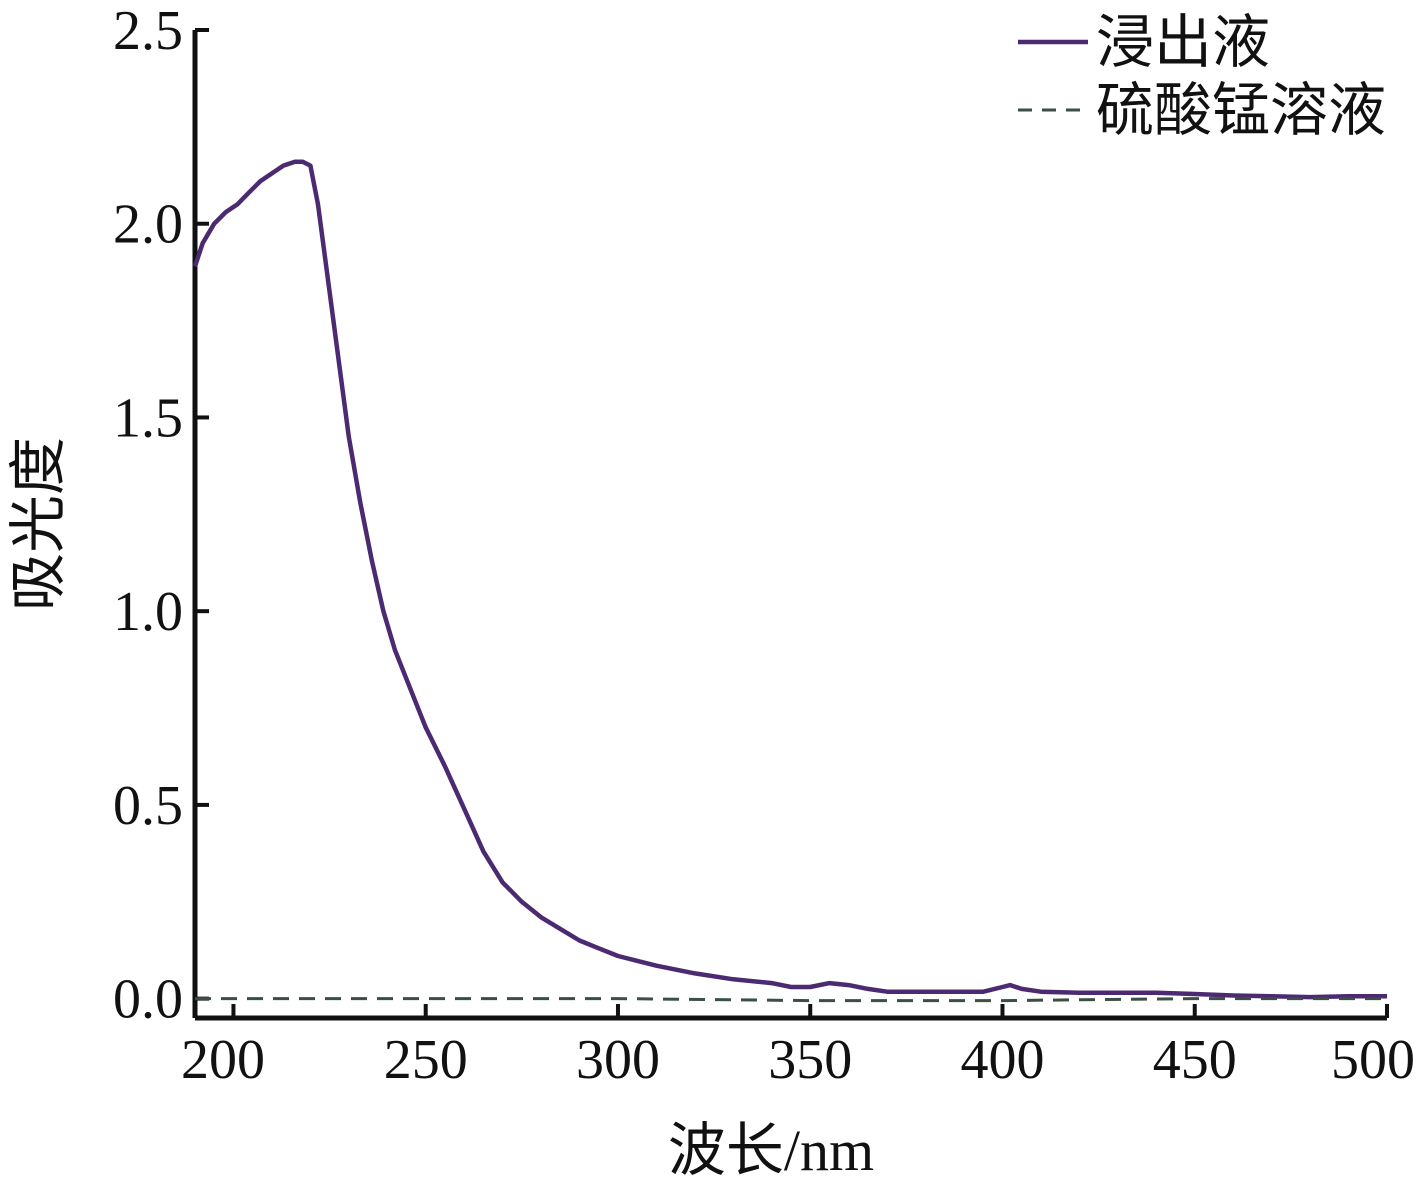  I want to click on x-tick-label: 400, so click(1002, 1060).